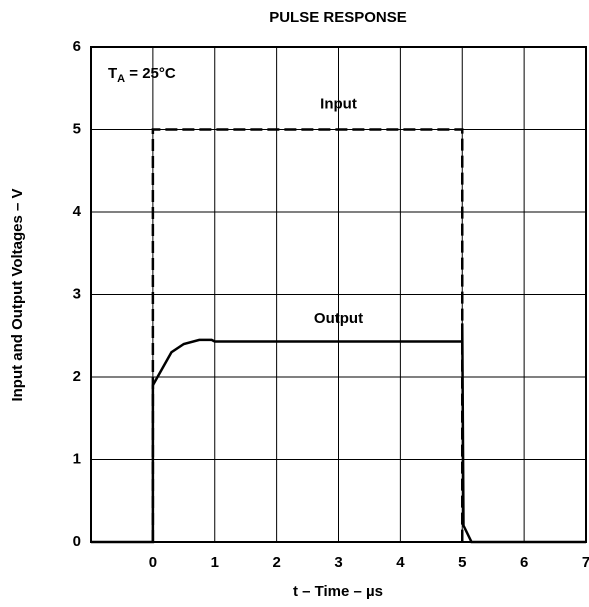  I want to click on y-tick-label: 2, so click(77, 376).